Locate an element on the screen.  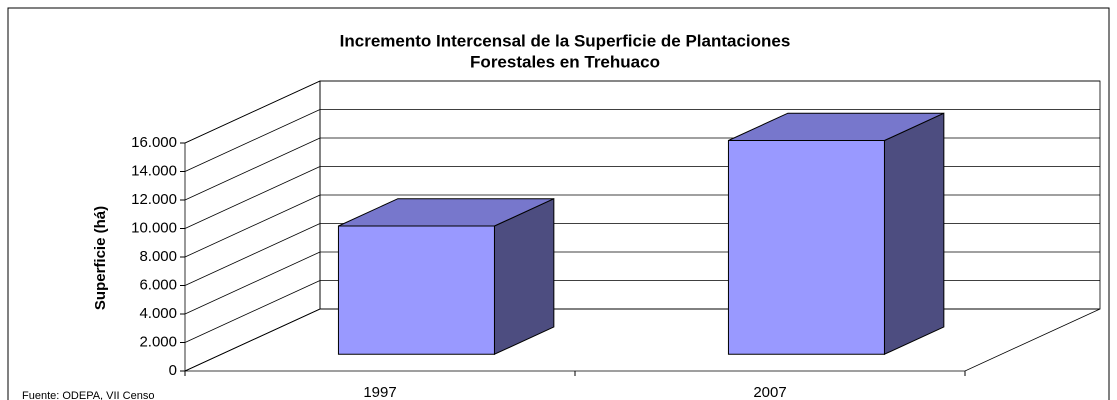
y-tick-label: 2.000 is located at coordinates (158, 341).